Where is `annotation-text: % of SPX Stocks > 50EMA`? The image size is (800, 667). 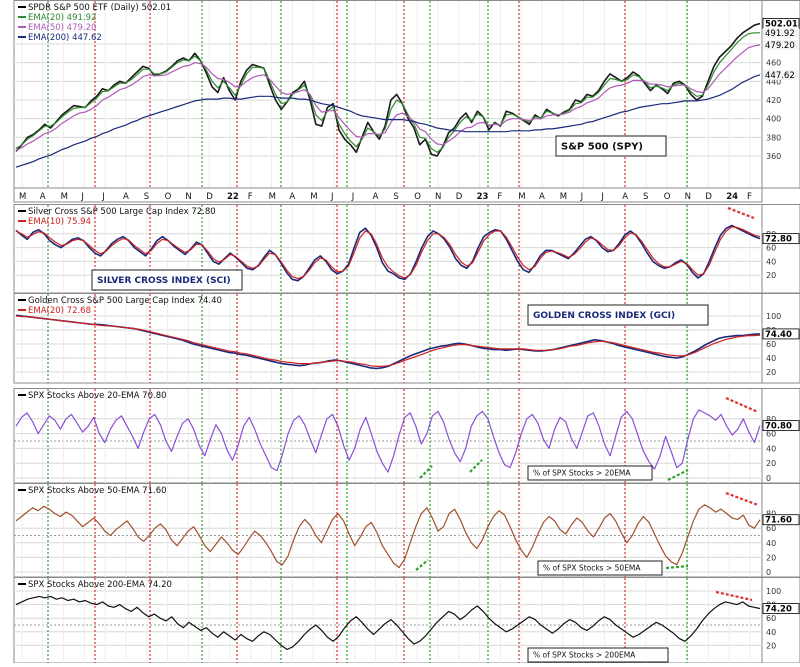
annotation-text: % of SPX Stocks > 50EMA is located at coordinates (592, 568).